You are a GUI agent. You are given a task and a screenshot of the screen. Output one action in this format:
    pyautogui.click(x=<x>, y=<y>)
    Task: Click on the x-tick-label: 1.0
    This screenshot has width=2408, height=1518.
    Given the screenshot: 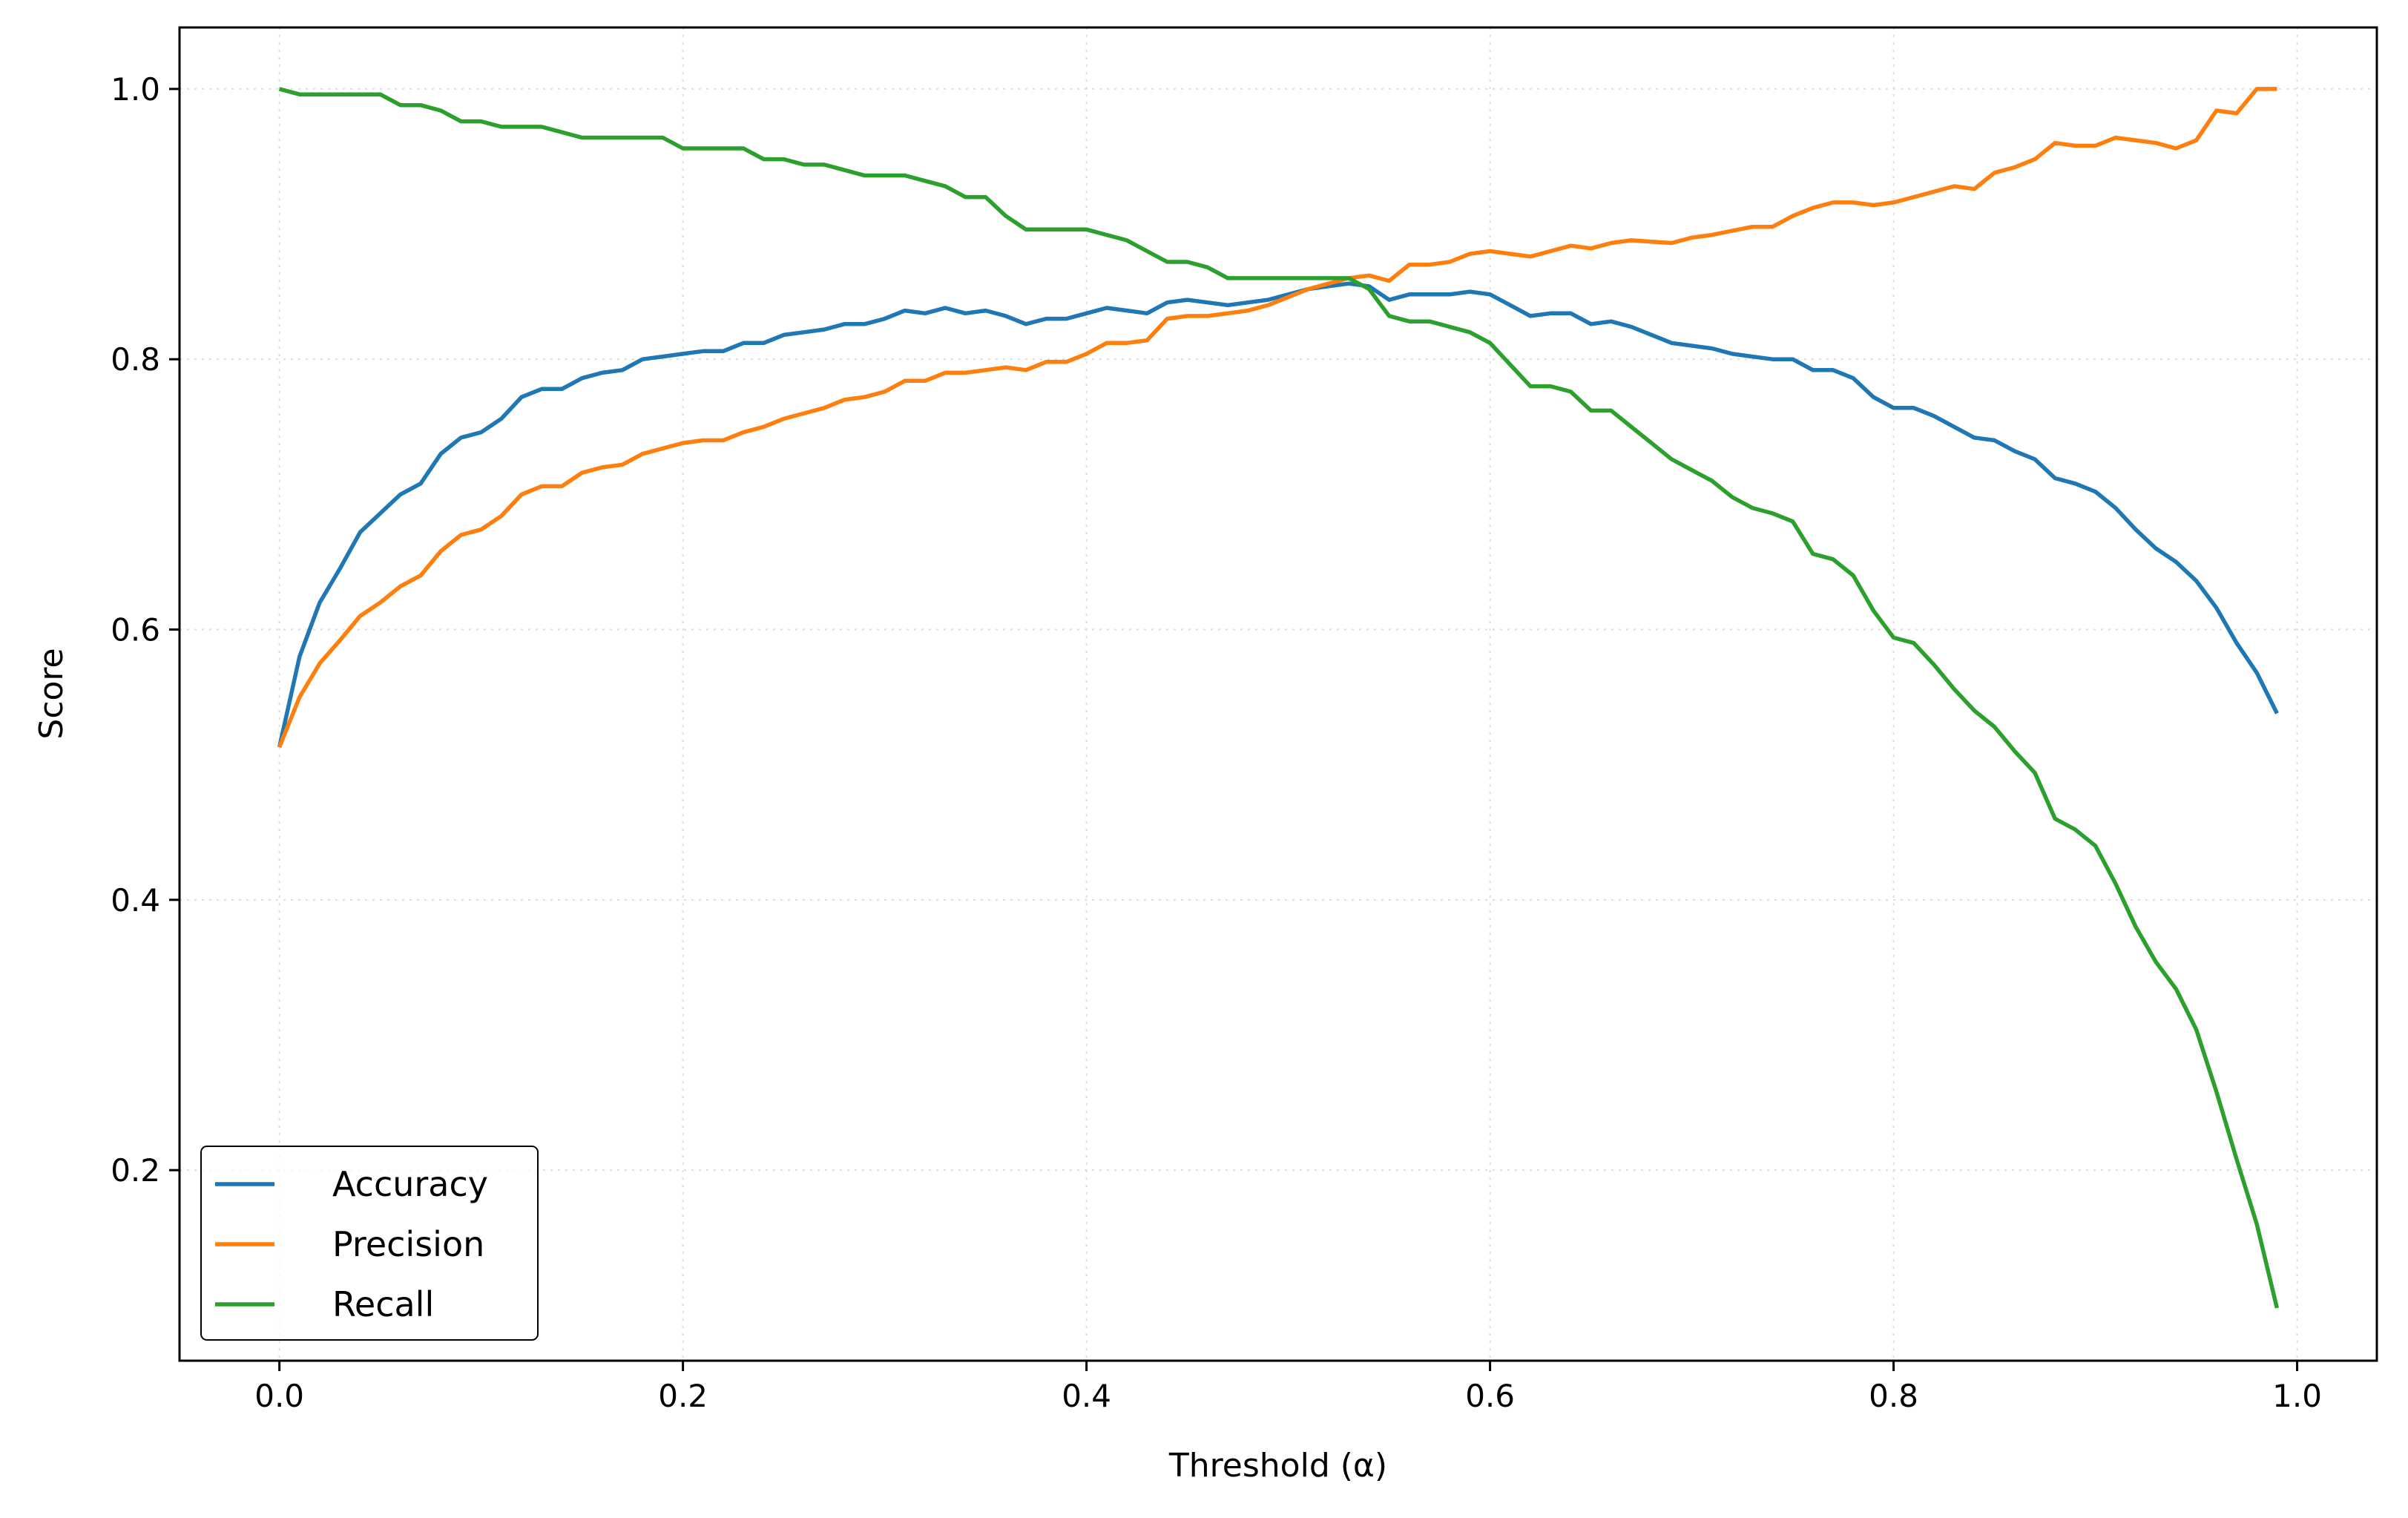 What is the action you would take?
    pyautogui.click(x=2297, y=1396)
    